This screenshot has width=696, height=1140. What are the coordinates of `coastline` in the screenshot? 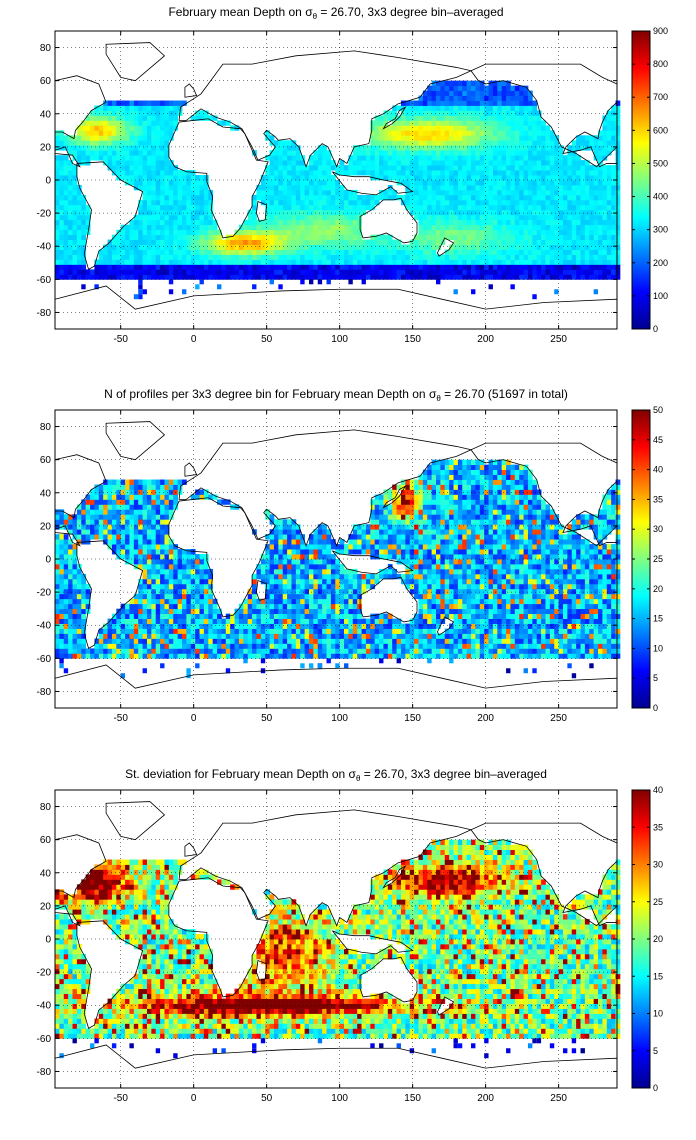 It's located at (135, 62).